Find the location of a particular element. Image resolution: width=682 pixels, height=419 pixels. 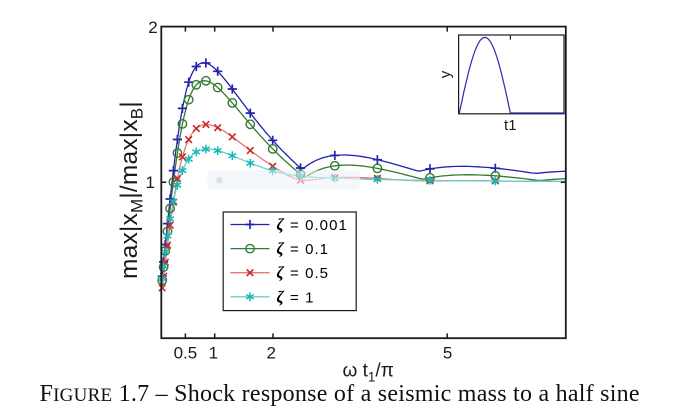

svg-text: Capture rectangulaire is located at coordinates (301, 181).